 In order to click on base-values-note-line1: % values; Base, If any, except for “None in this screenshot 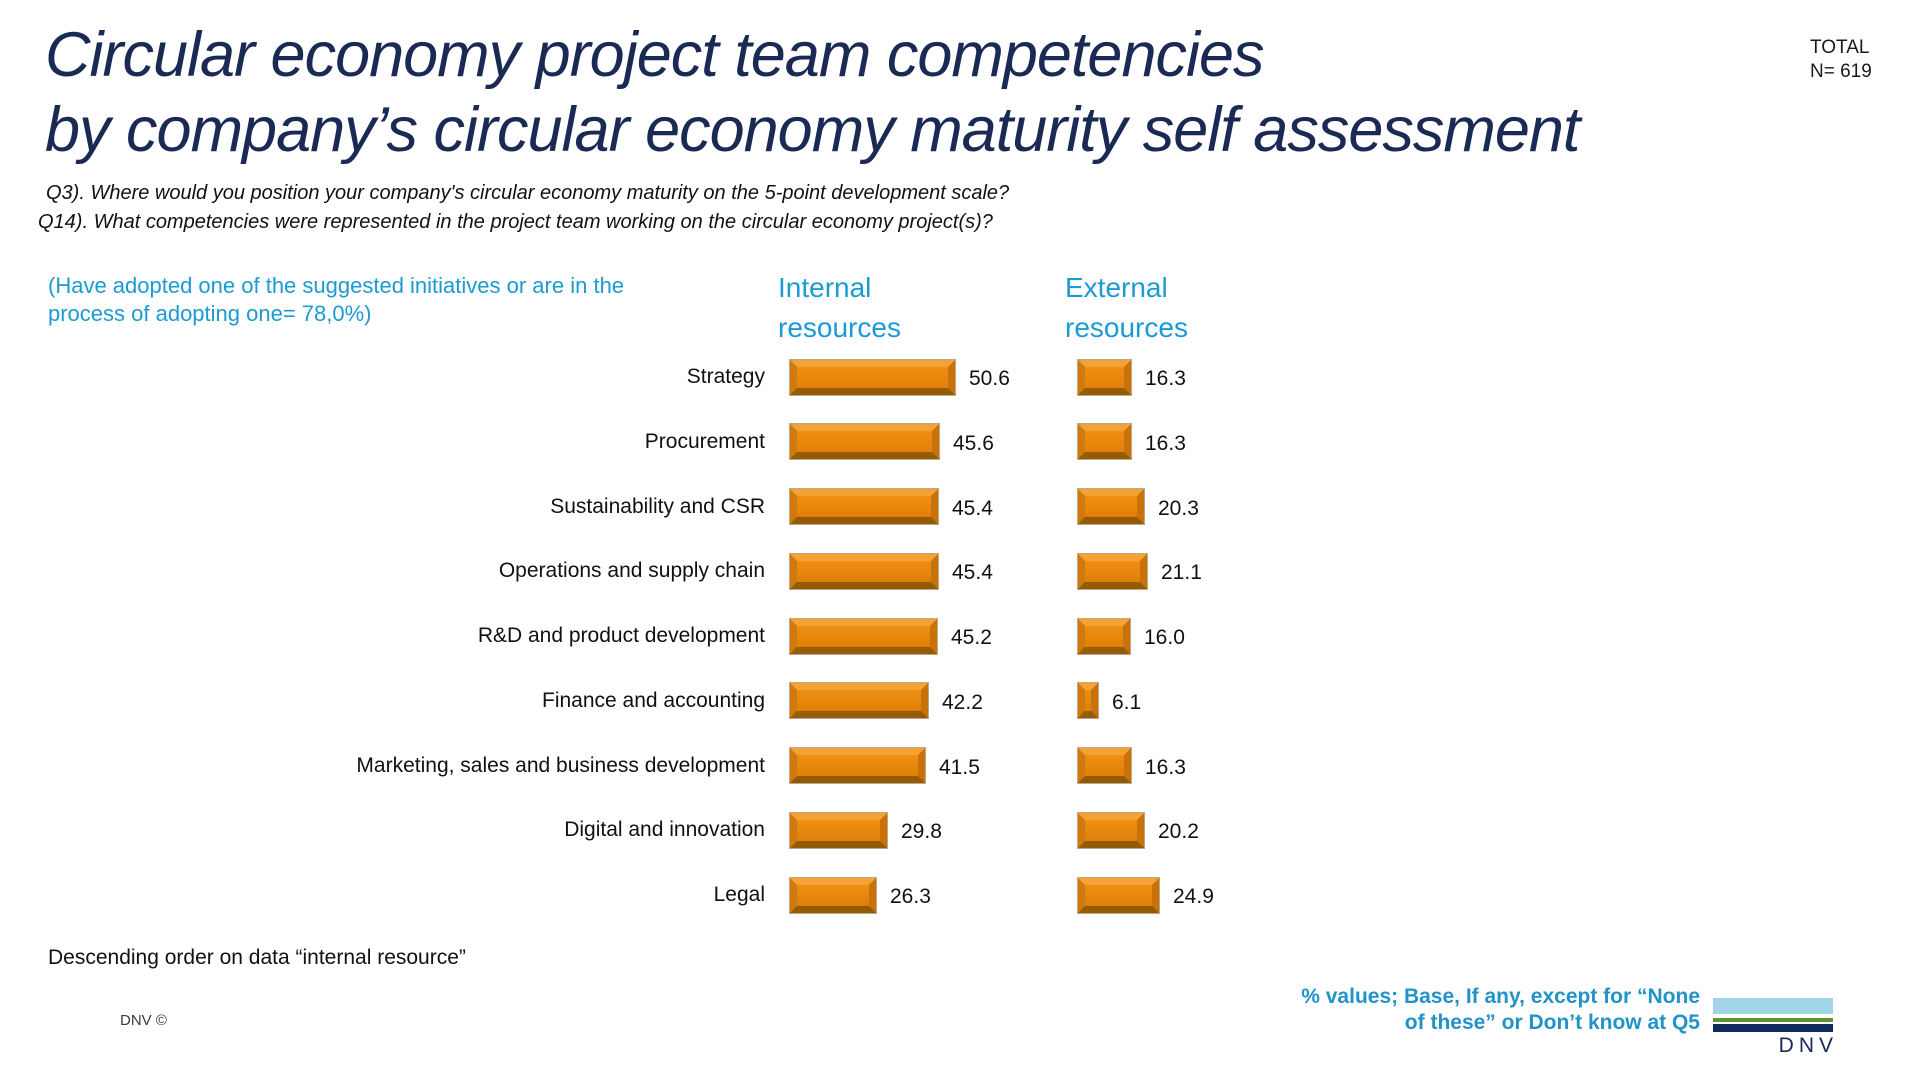, I will do `click(1500, 996)`.